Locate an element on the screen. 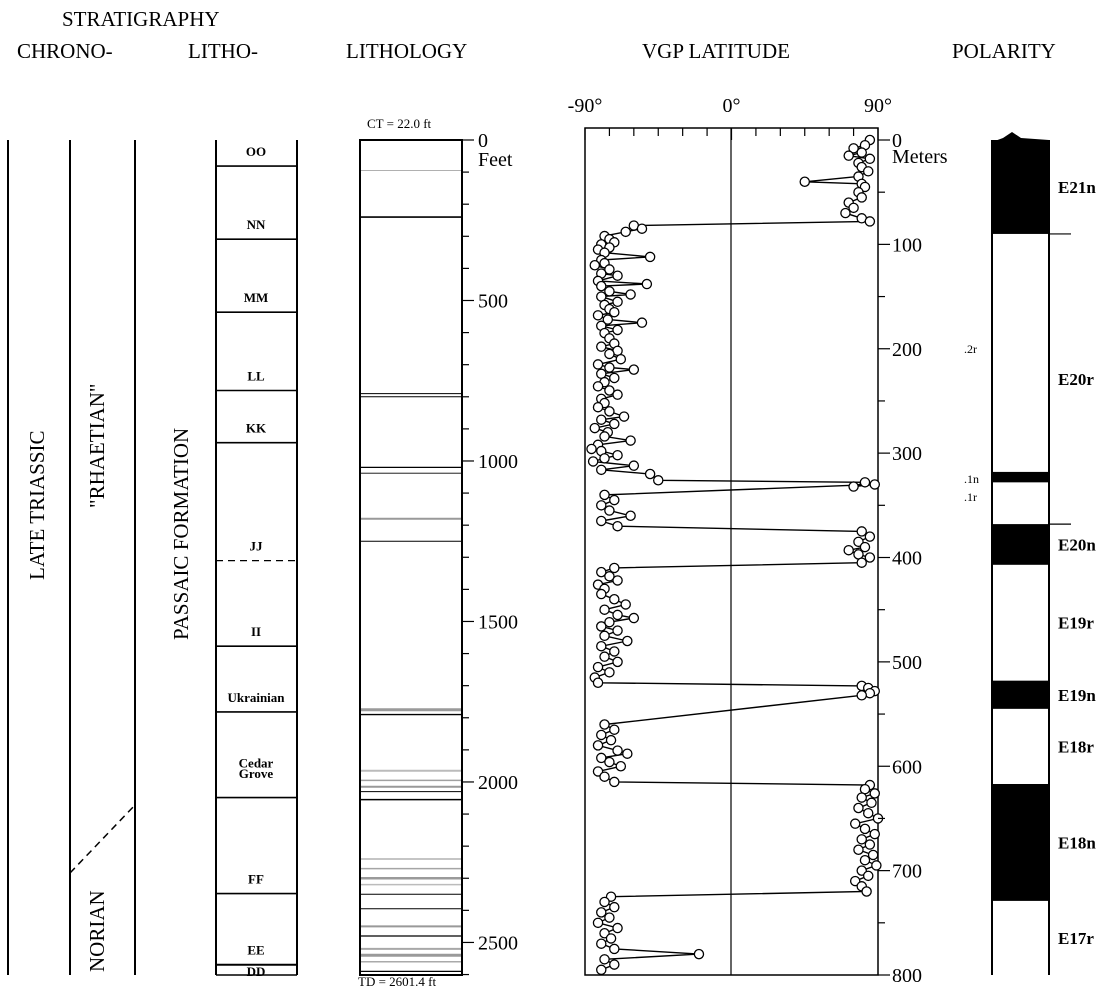  polarity-subzone-band is located at coordinates (1020, 477).